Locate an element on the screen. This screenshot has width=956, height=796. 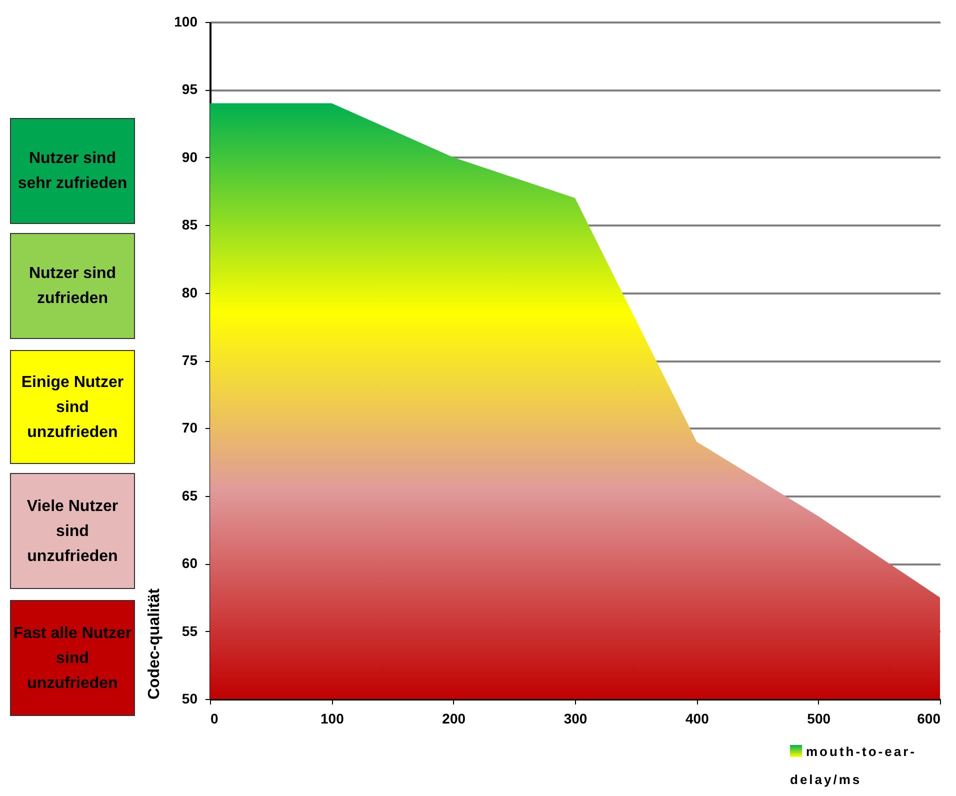
x-tick-label: 300 is located at coordinates (576, 718).